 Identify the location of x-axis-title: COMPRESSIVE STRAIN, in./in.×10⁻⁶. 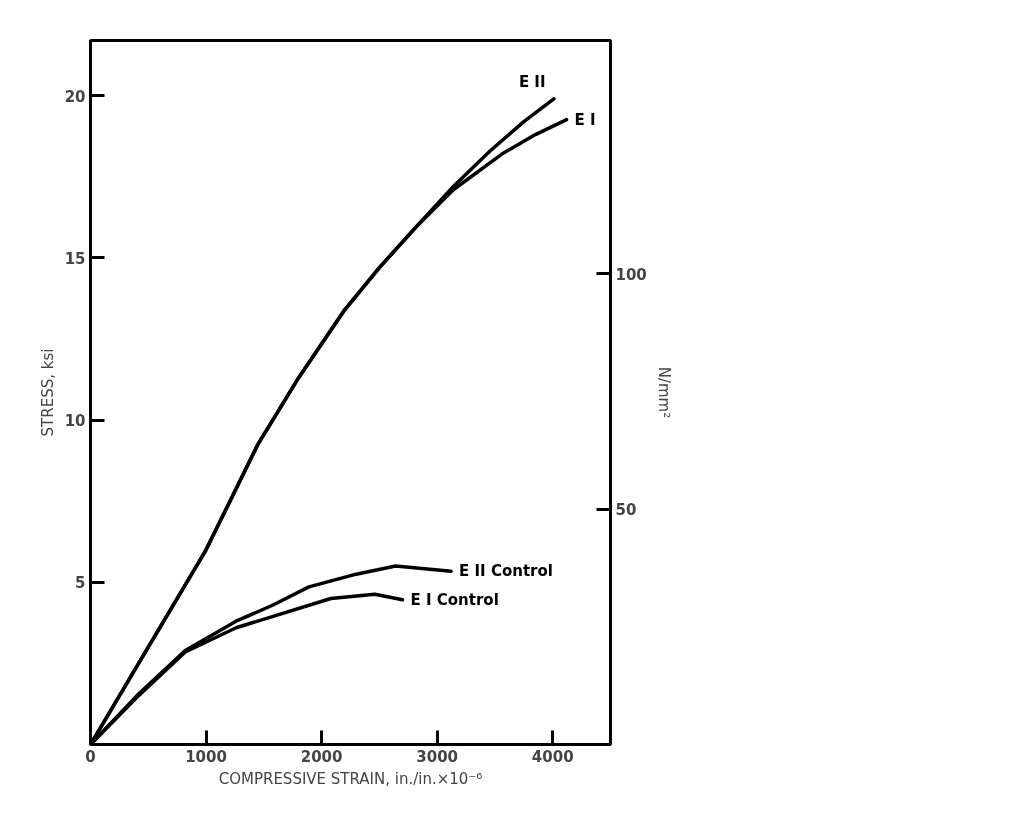
(350, 778).